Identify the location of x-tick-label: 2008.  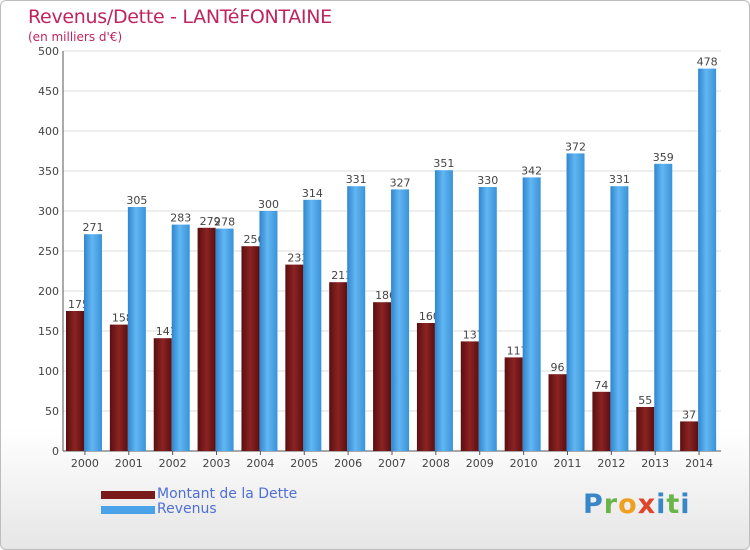
(436, 463).